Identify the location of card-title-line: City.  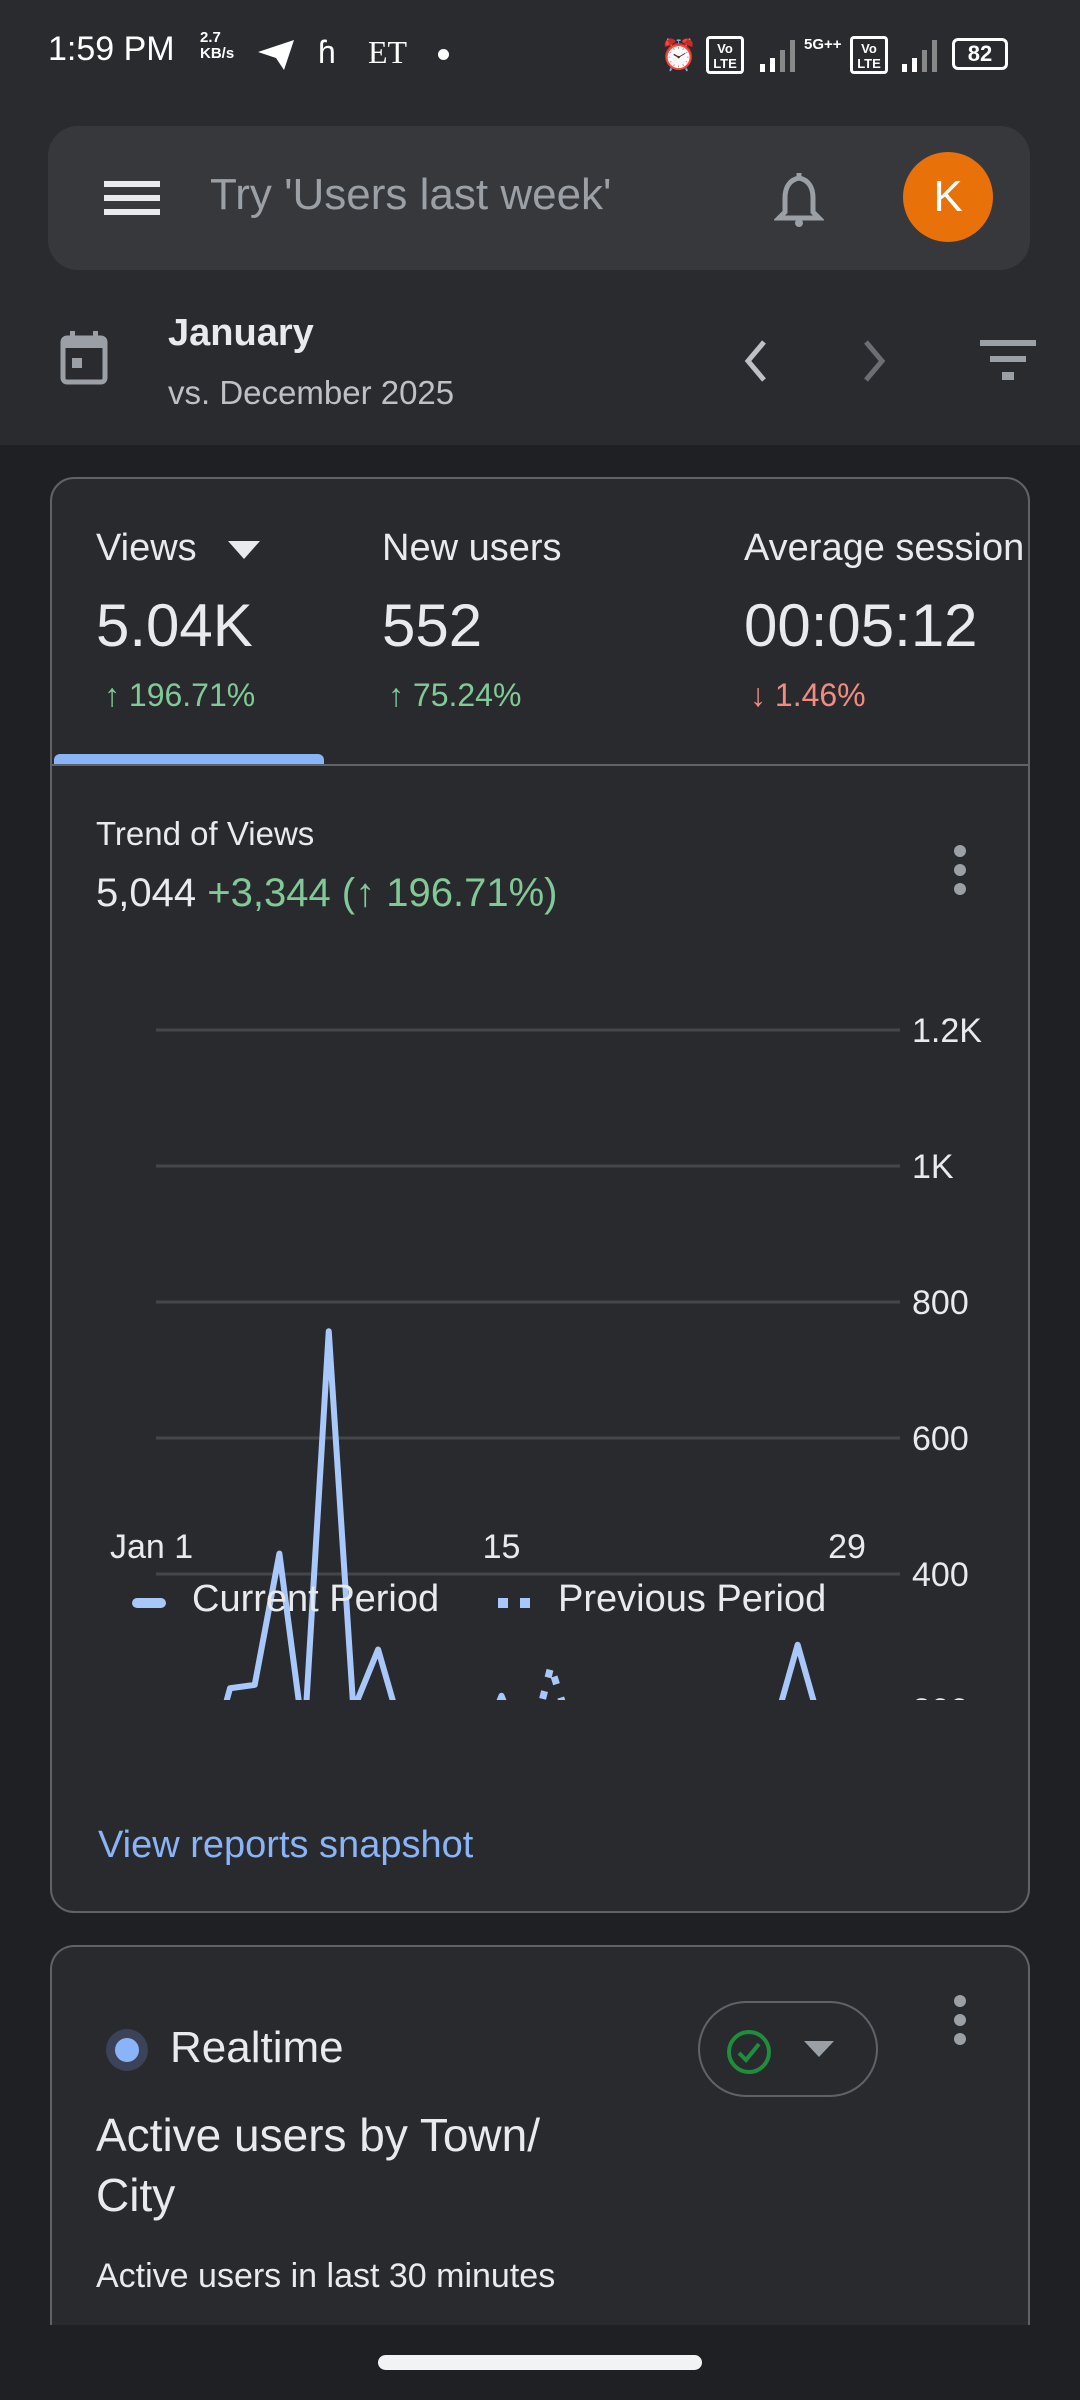
(136, 2195).